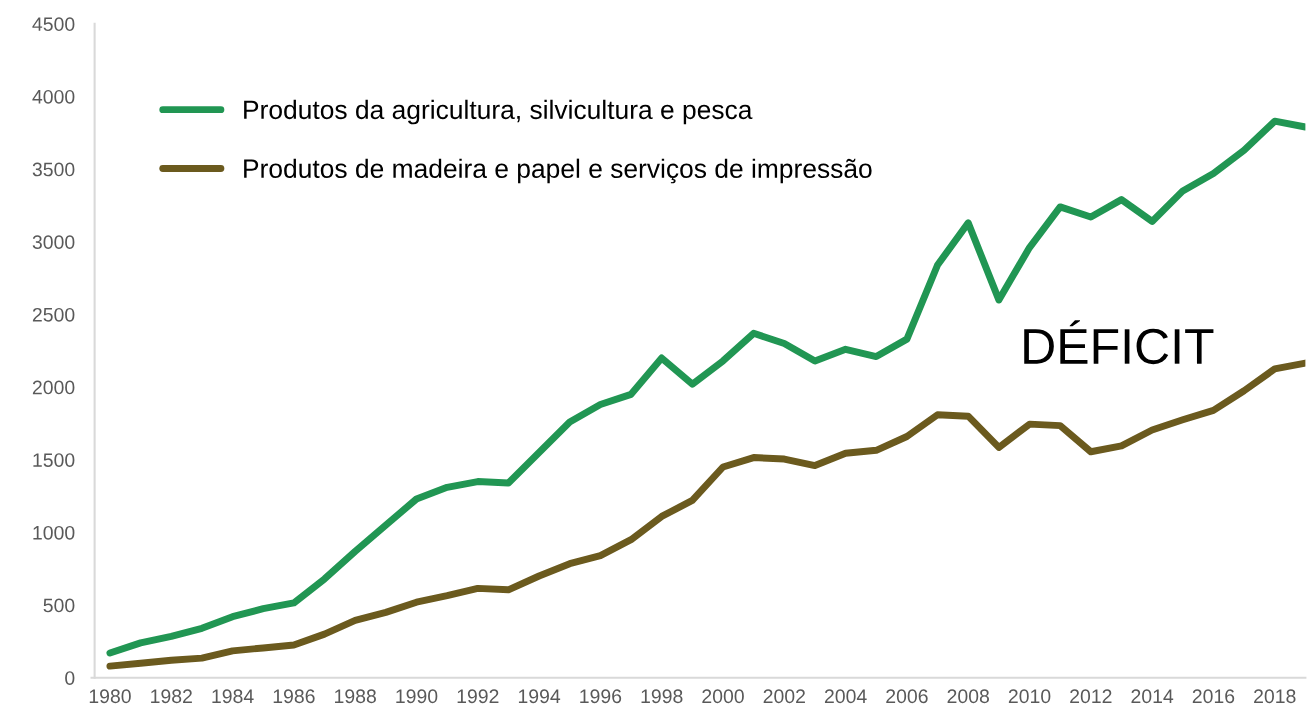 This screenshot has width=1308, height=721. I want to click on legend-label: Produtos de madeira e papel e serviços de impressão, so click(558, 171).